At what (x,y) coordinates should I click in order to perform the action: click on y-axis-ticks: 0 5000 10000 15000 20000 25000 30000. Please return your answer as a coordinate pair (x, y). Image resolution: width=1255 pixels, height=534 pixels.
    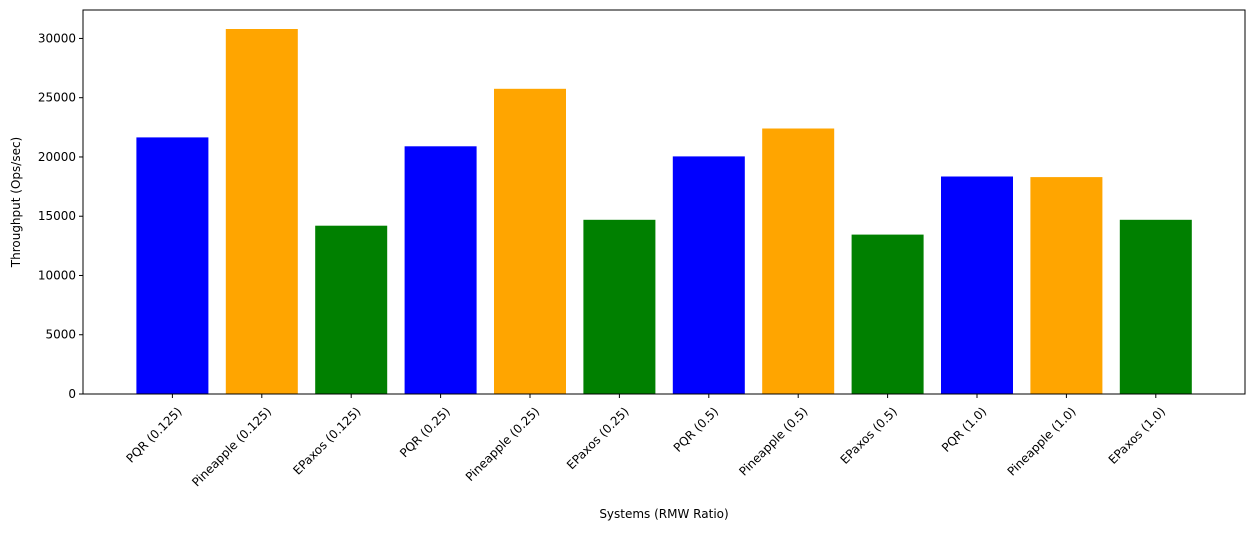
    Looking at the image, I should click on (60, 216).